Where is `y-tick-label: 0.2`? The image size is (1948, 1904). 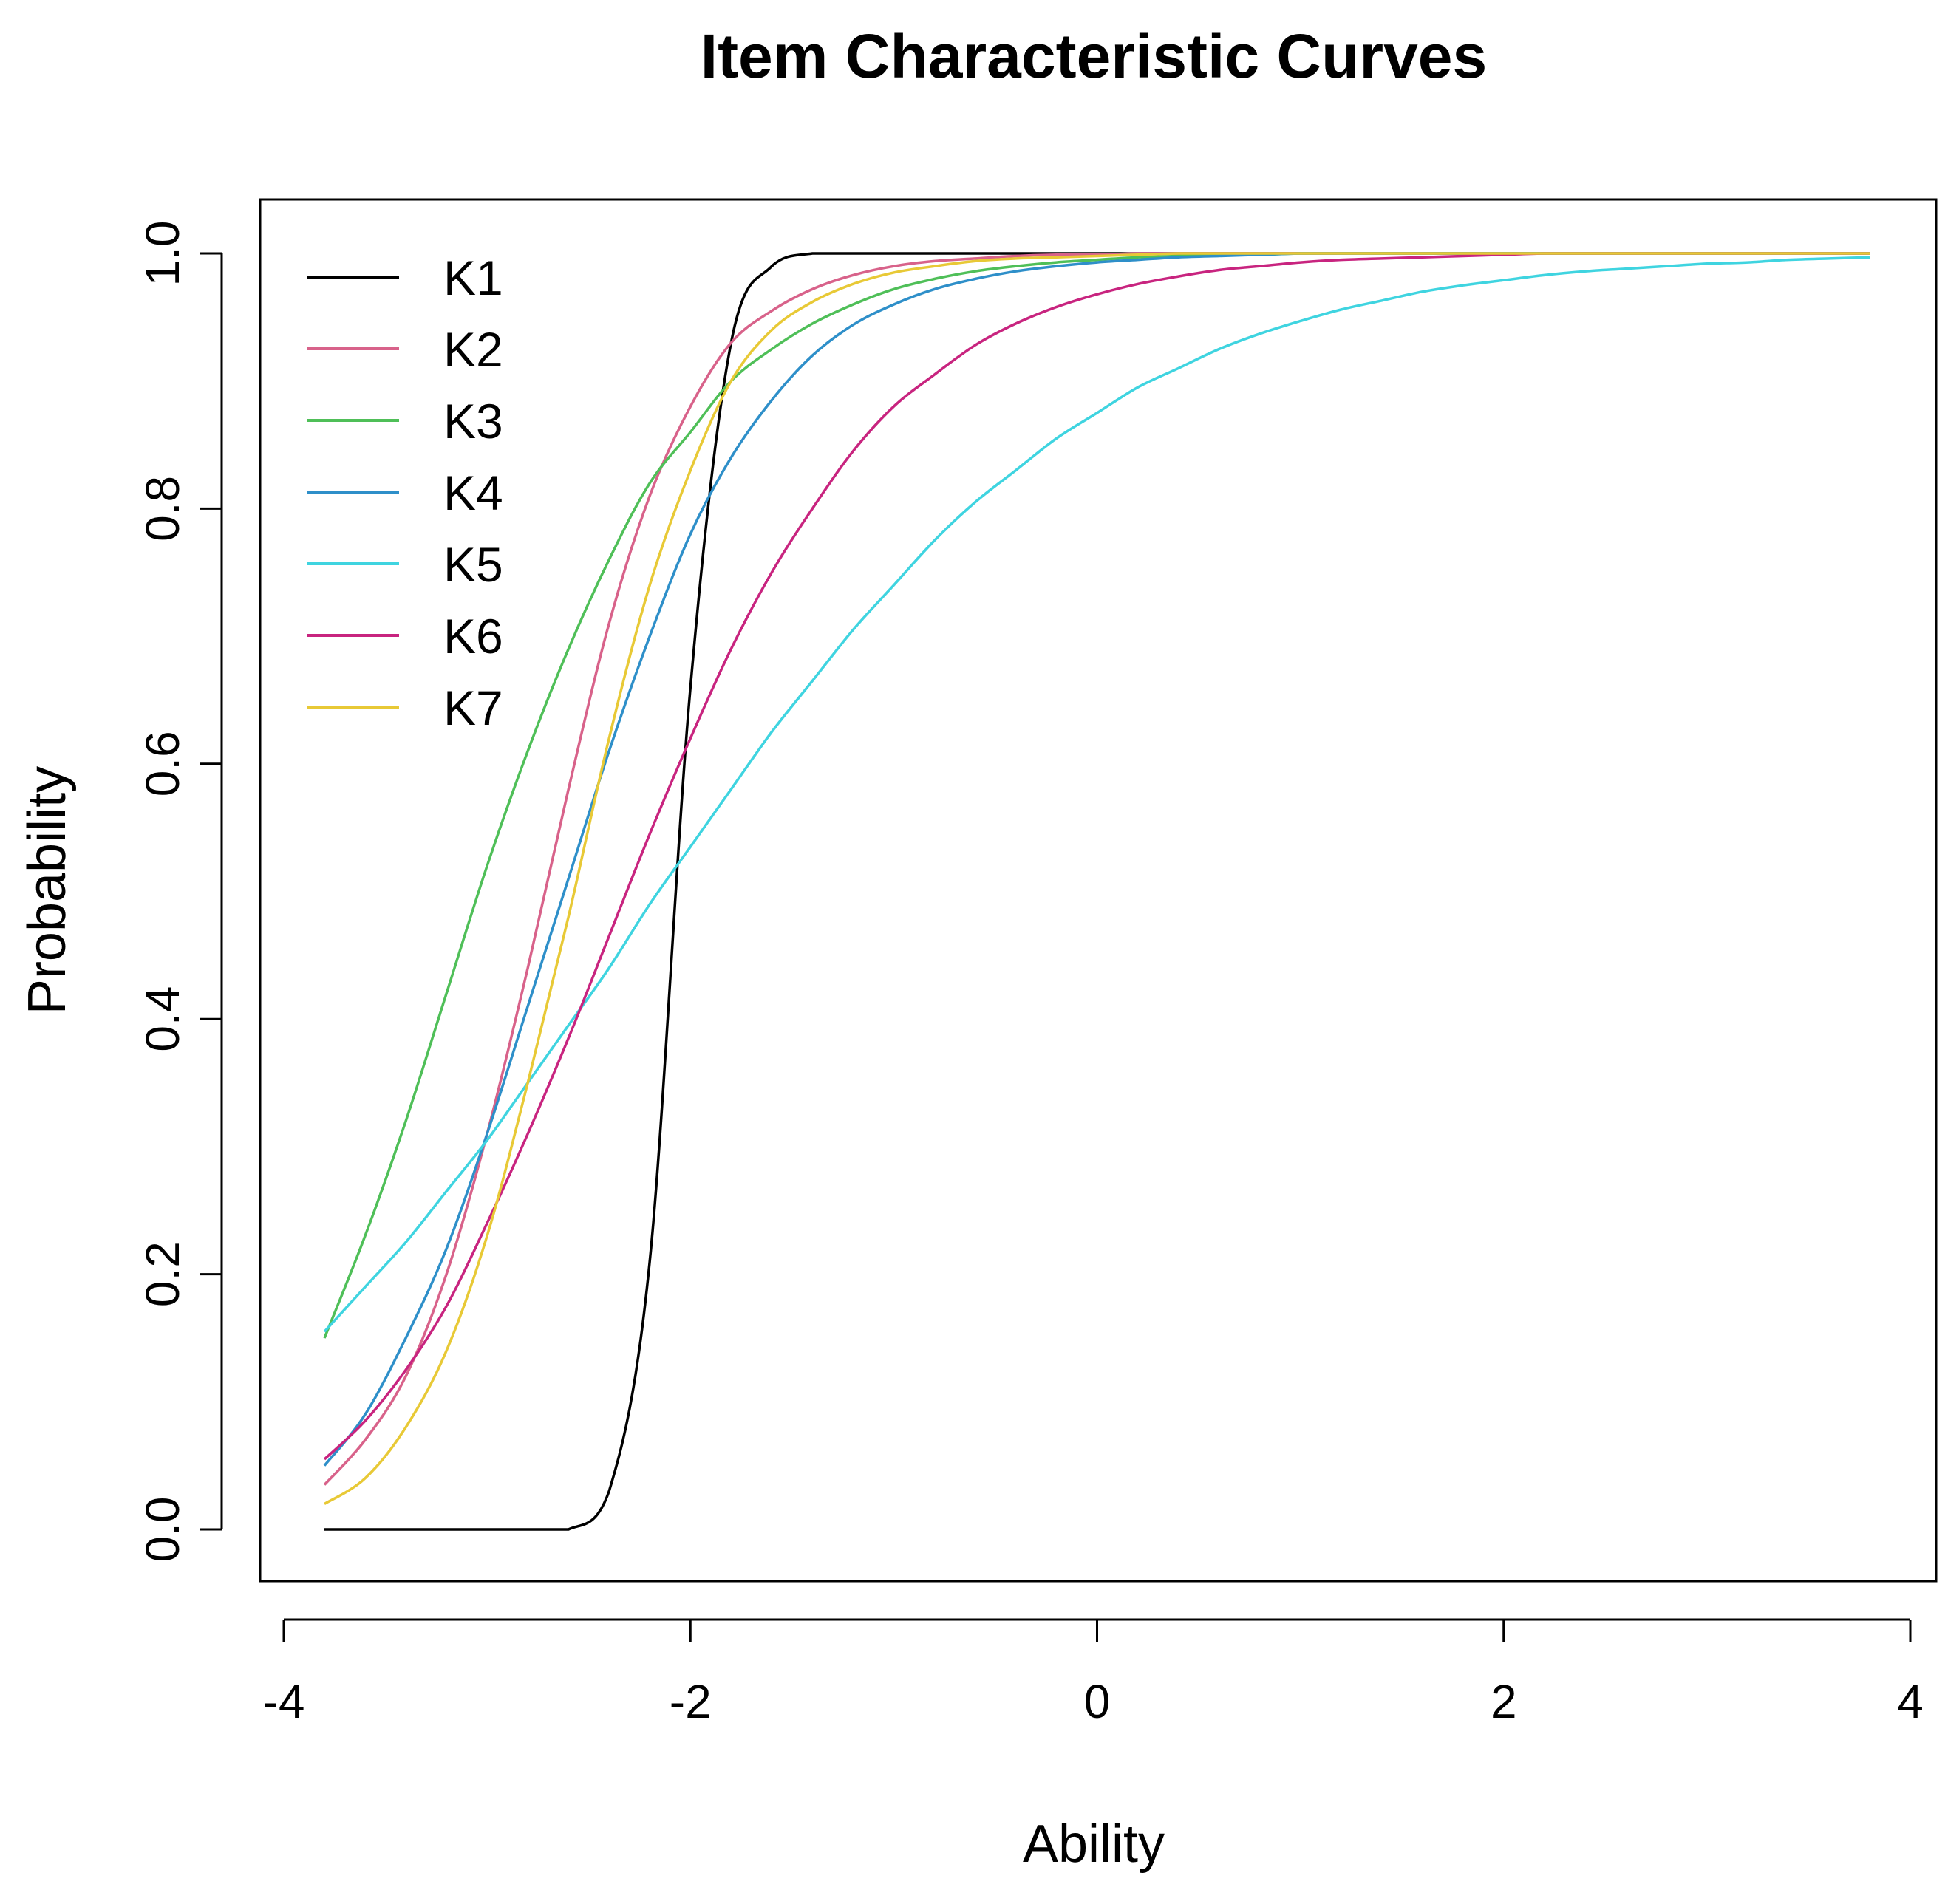
y-tick-label: 0.2 is located at coordinates (162, 1274).